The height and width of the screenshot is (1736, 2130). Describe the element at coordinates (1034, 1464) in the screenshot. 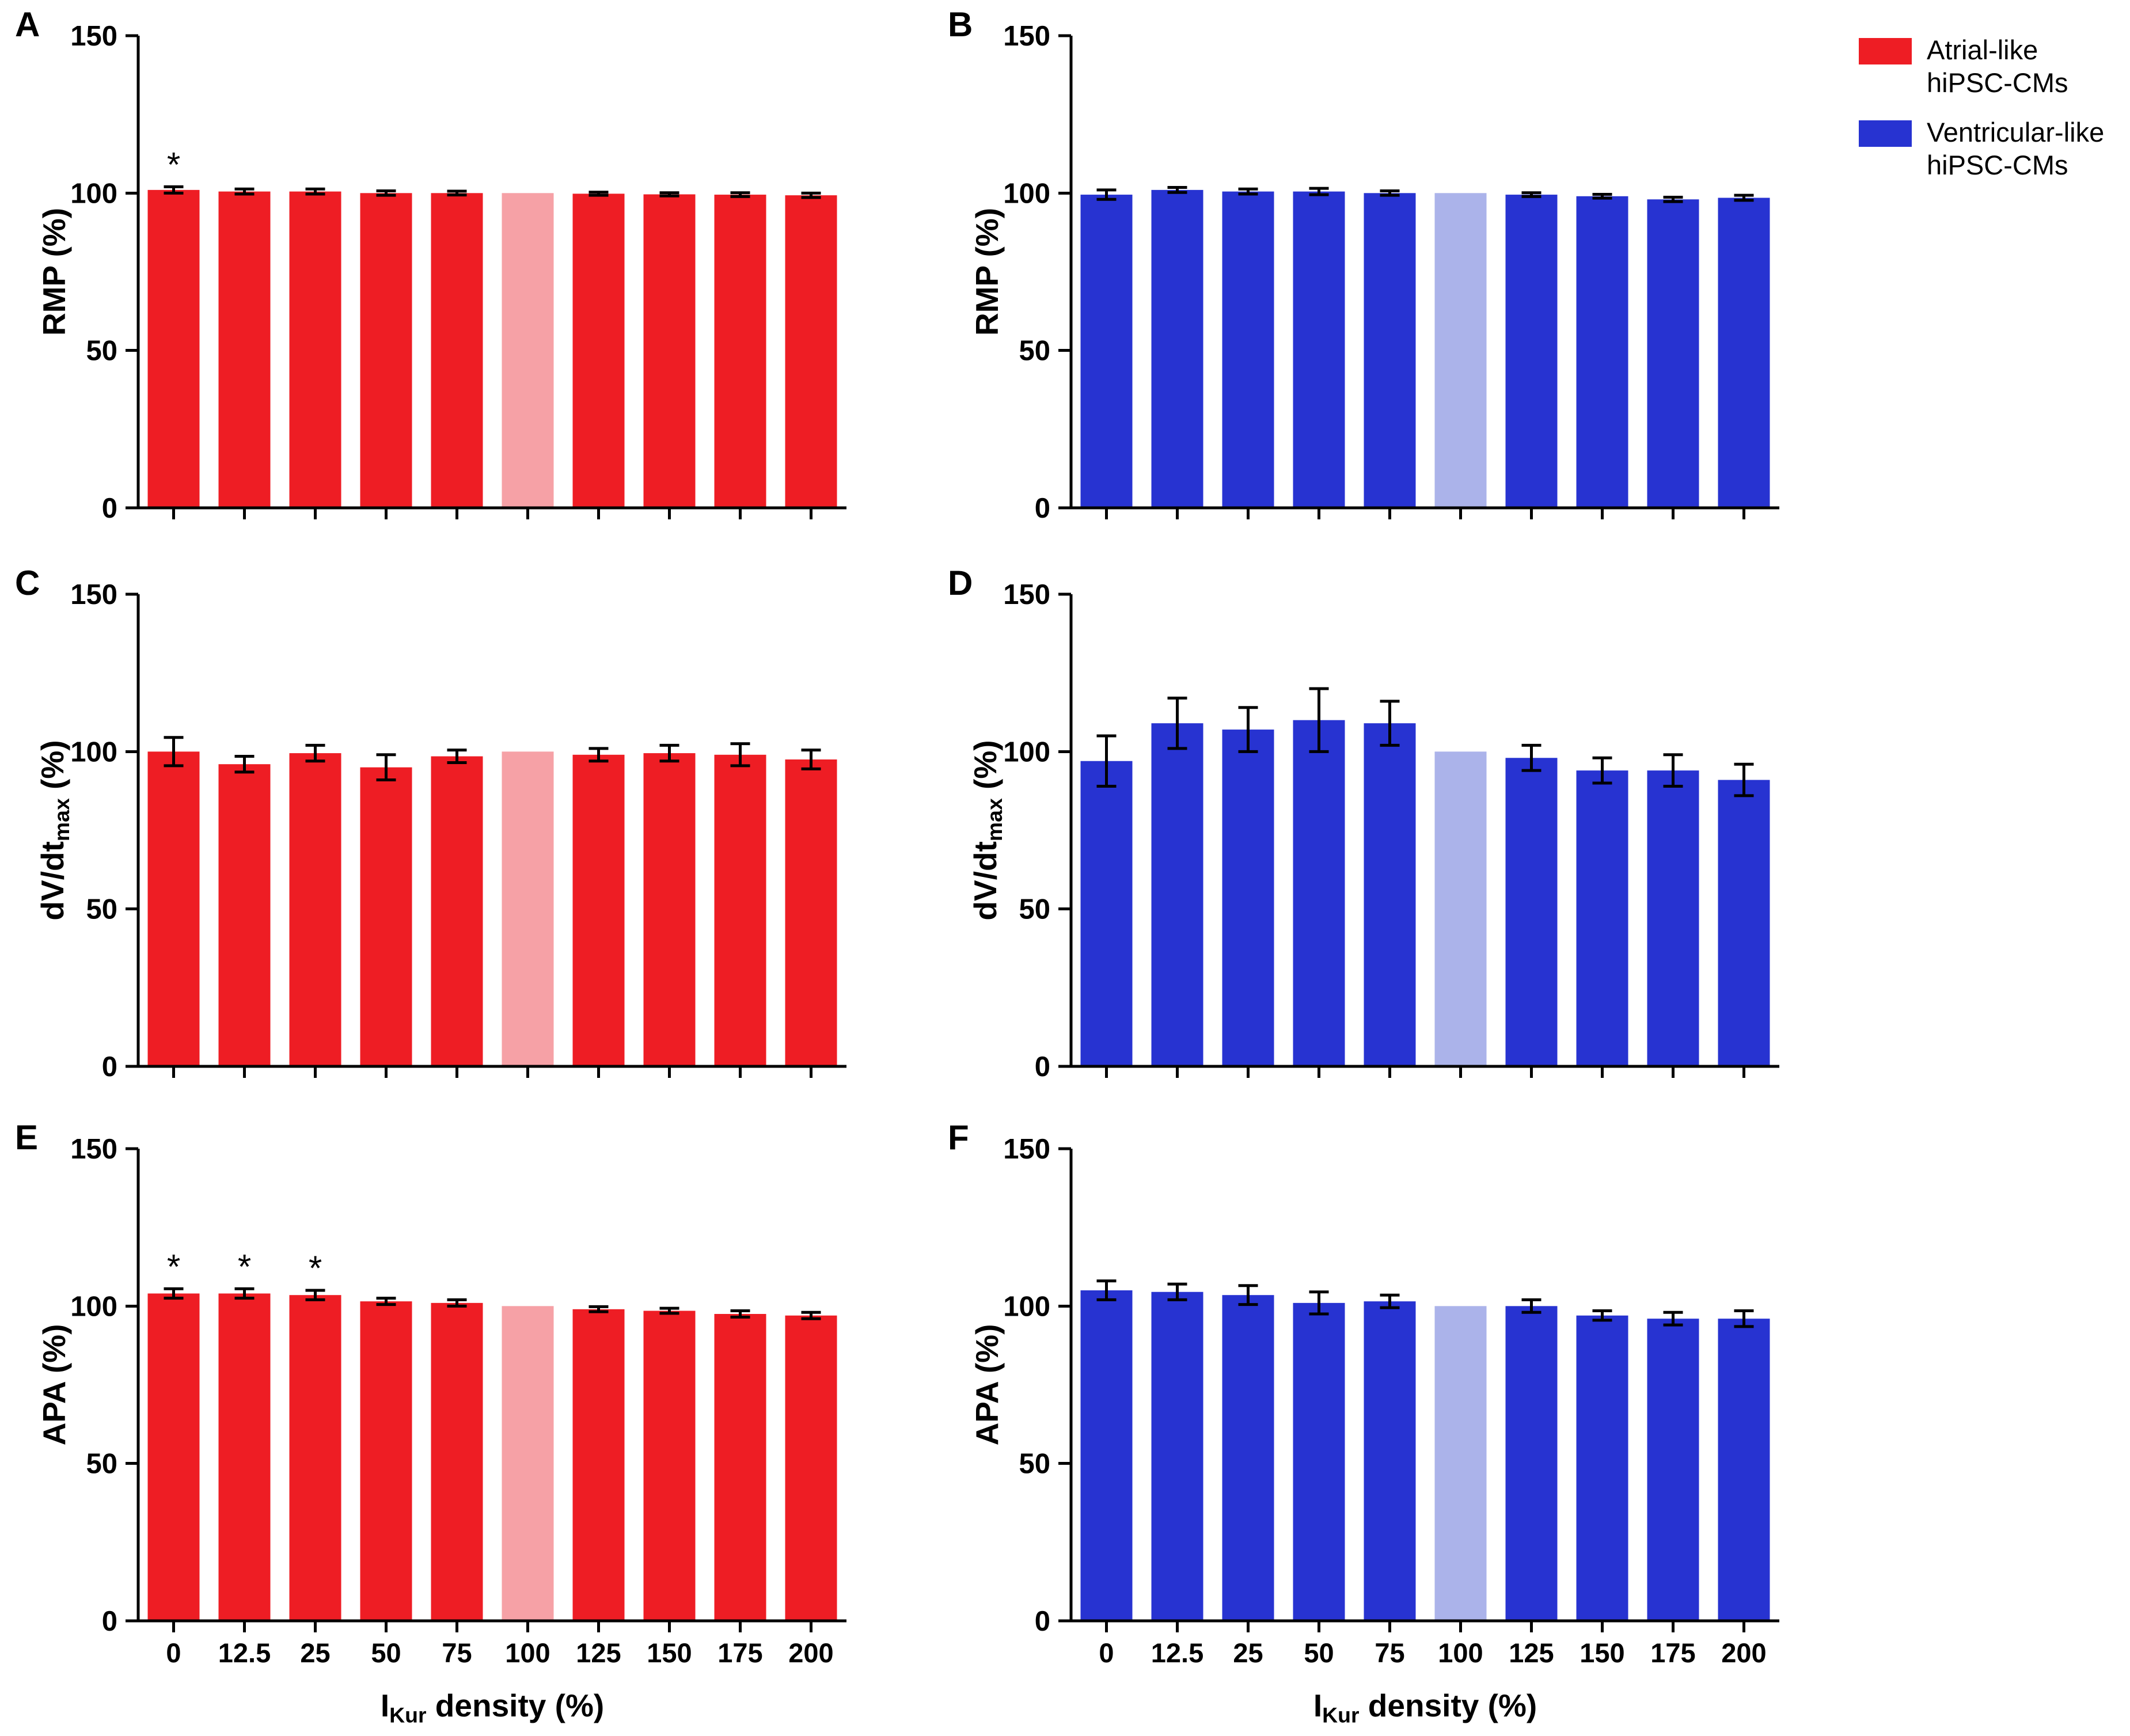

I see `y-tick-label-F-50: 50` at that location.